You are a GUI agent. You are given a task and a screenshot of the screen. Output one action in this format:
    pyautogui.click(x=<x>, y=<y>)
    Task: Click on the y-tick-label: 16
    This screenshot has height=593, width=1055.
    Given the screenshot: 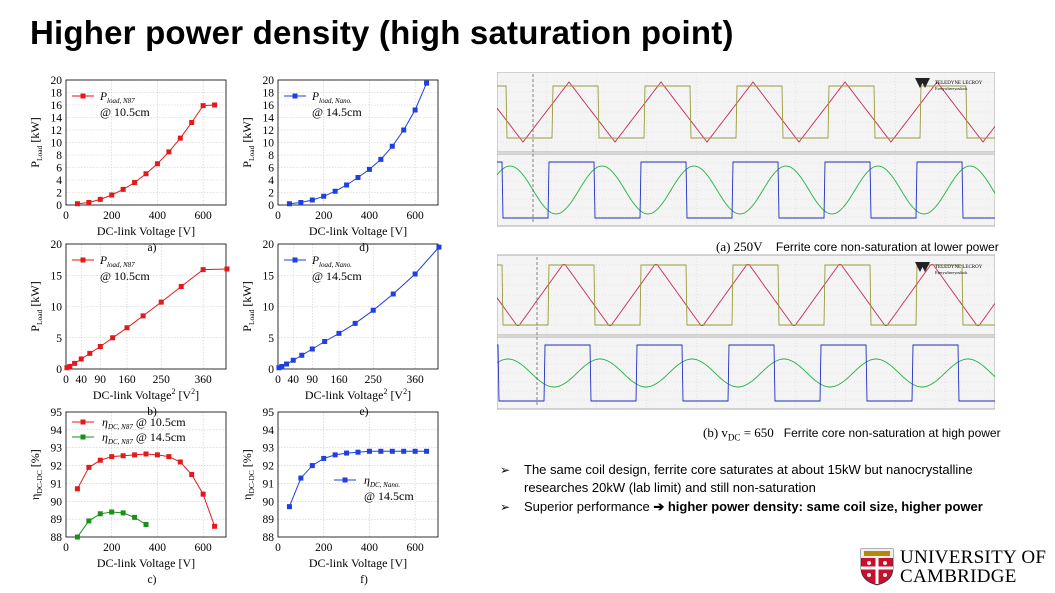 What is the action you would take?
    pyautogui.click(x=57, y=106)
    